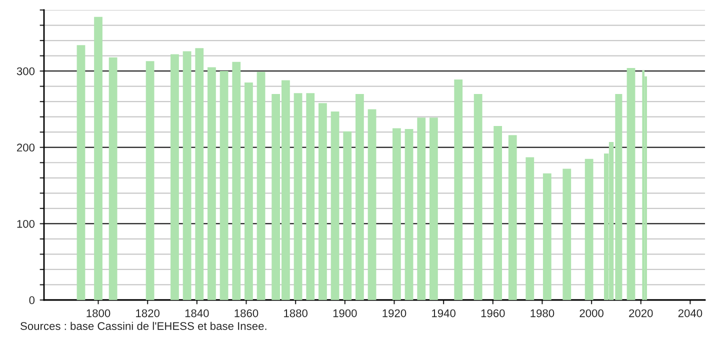 This screenshot has height=340, width=710. I want to click on x-tick-label: 1820, so click(148, 313).